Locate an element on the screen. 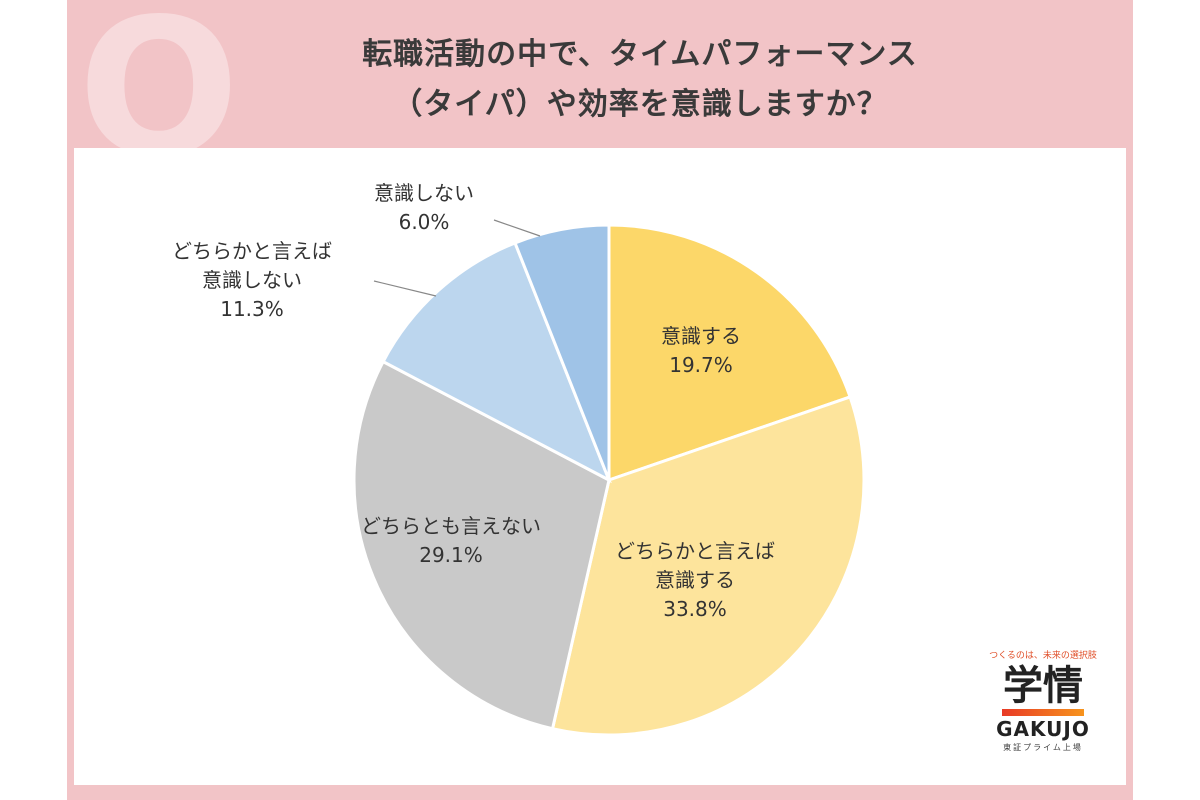 Image resolution: width=1200 pixels, height=800 pixels. slice-label-5: 意識しない 6.0% is located at coordinates (424, 207).